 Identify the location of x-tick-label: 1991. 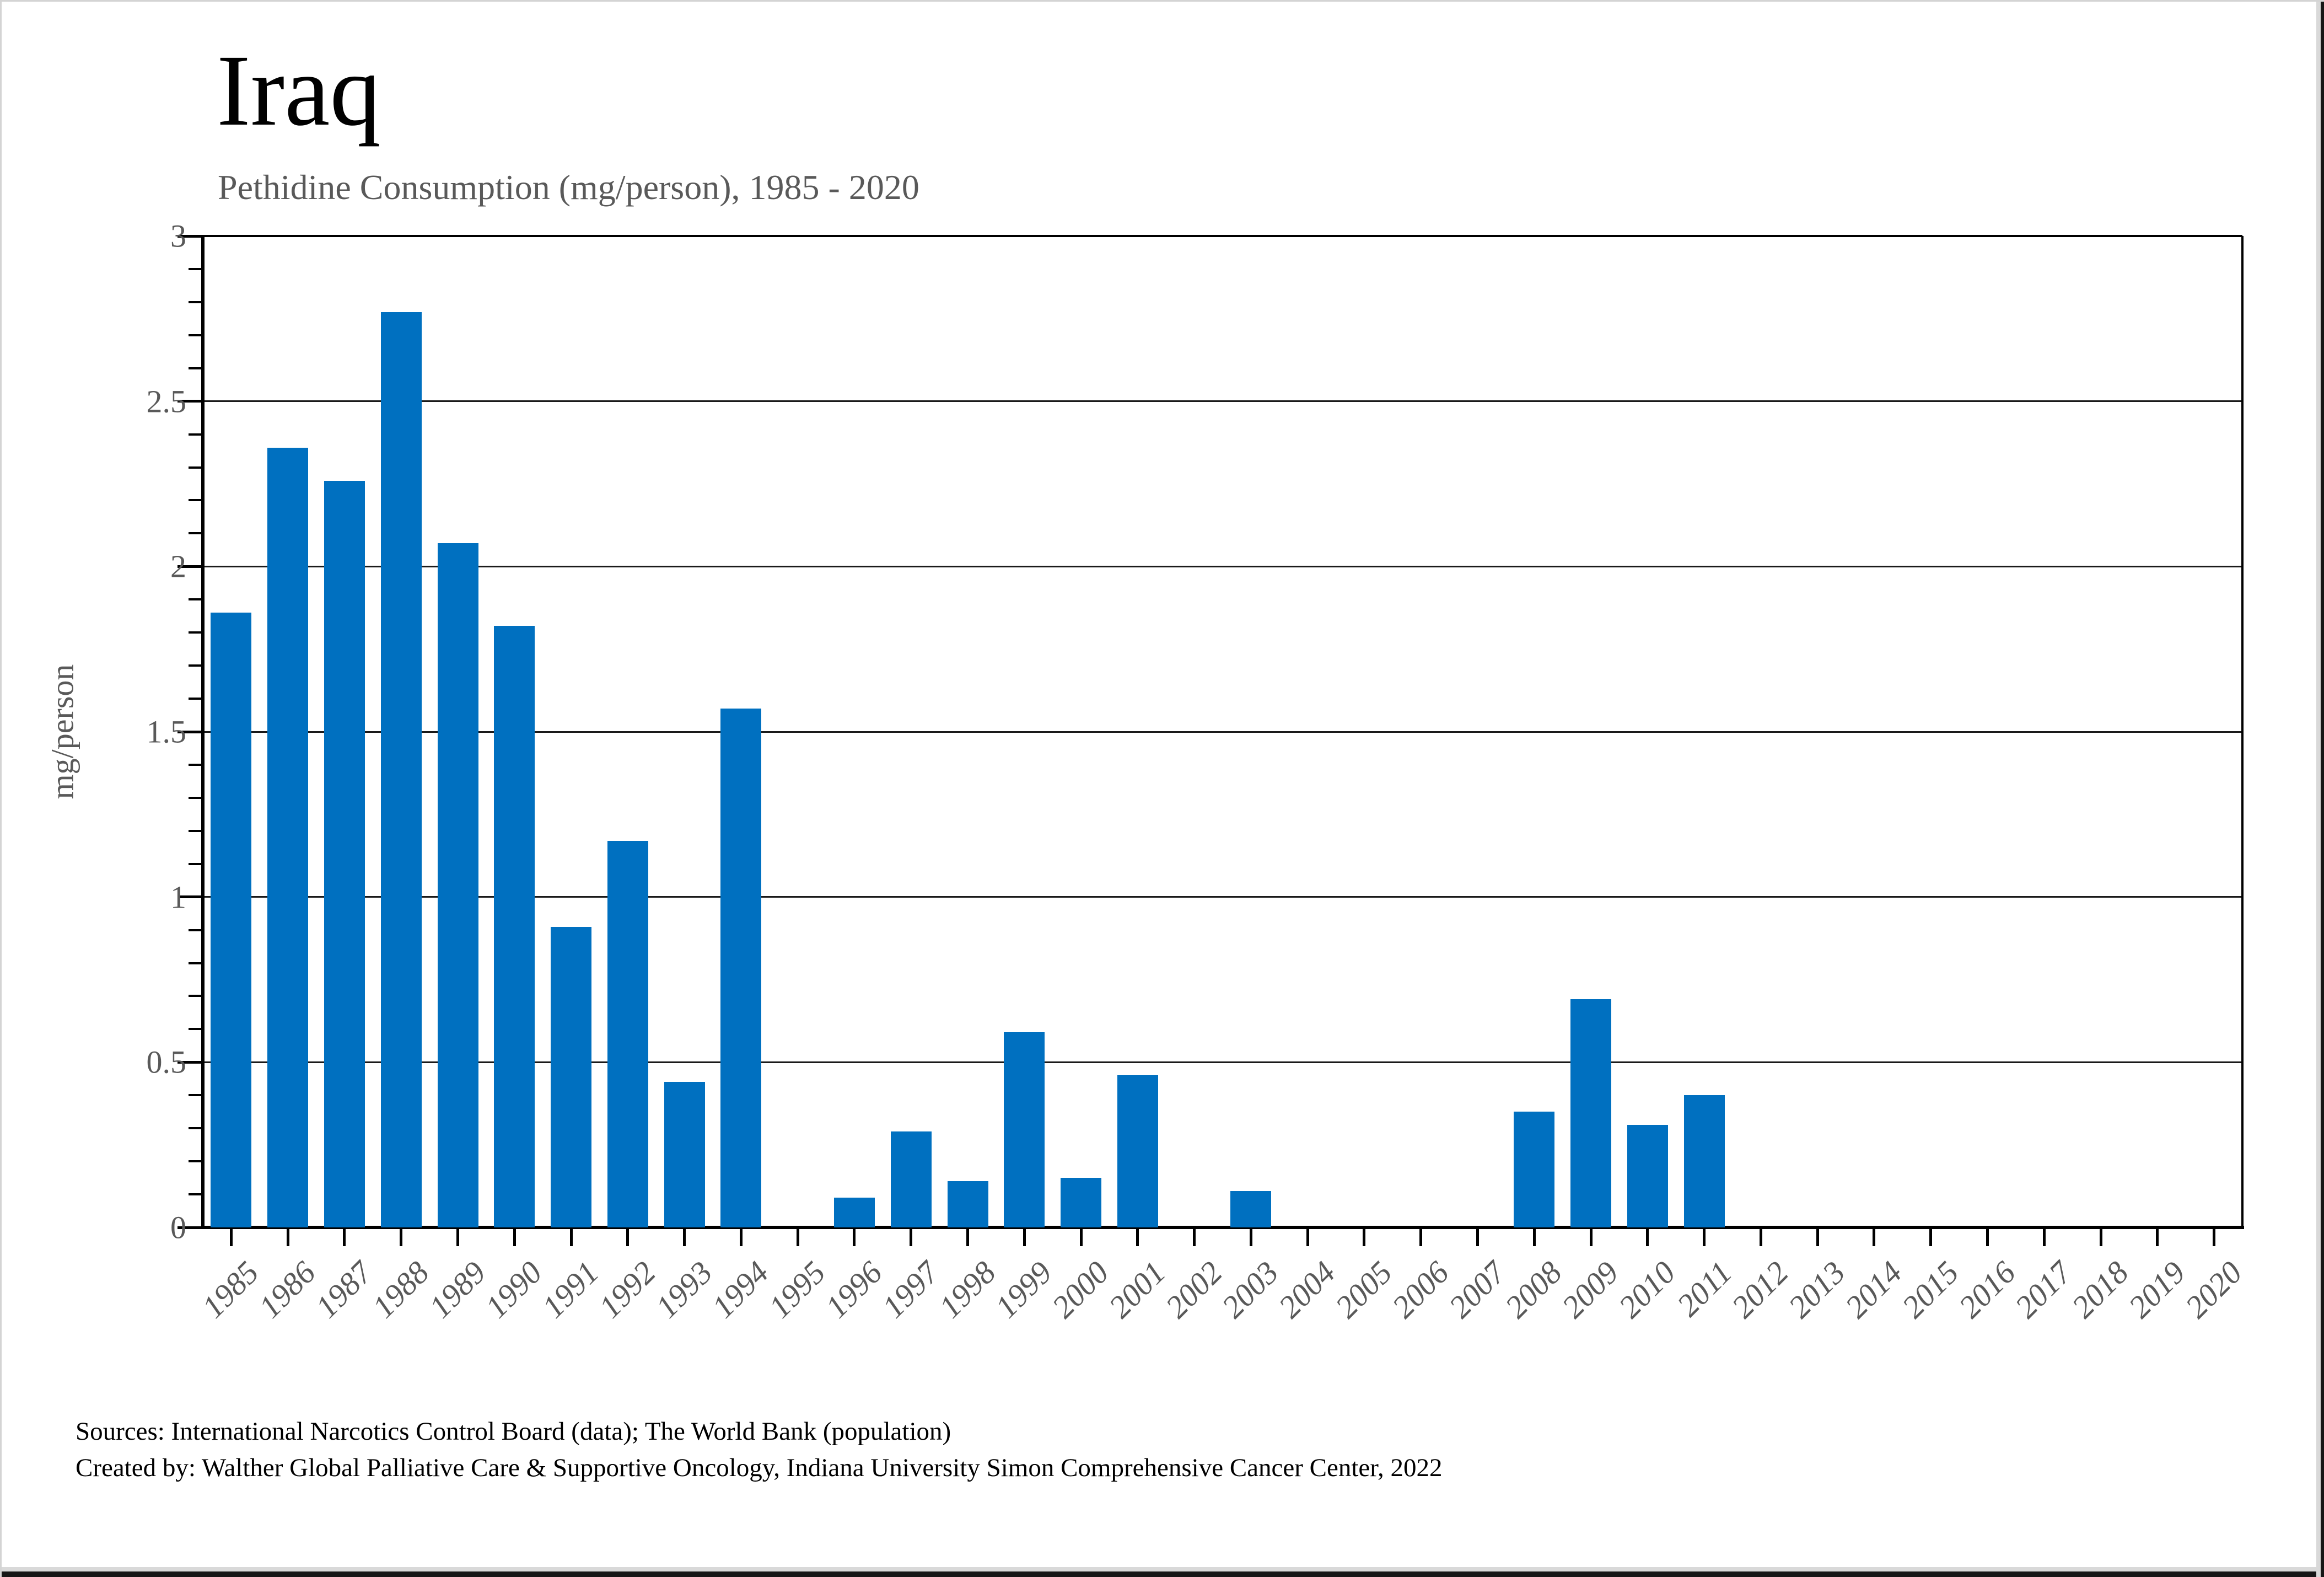
(570, 1289).